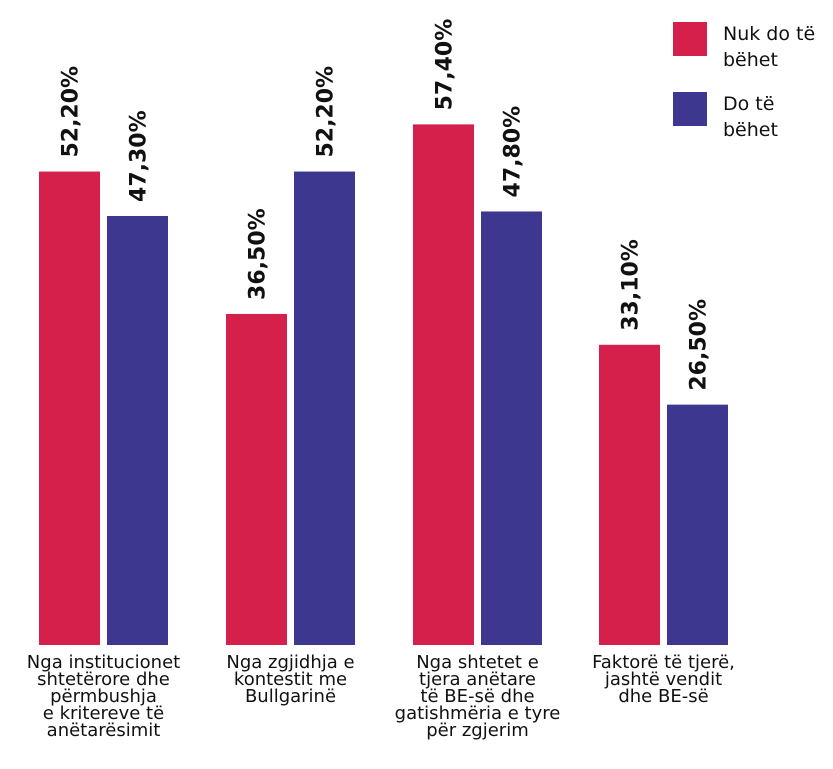  What do you see at coordinates (699, 345) in the screenshot?
I see `value-label-2-4: 26,50%` at bounding box center [699, 345].